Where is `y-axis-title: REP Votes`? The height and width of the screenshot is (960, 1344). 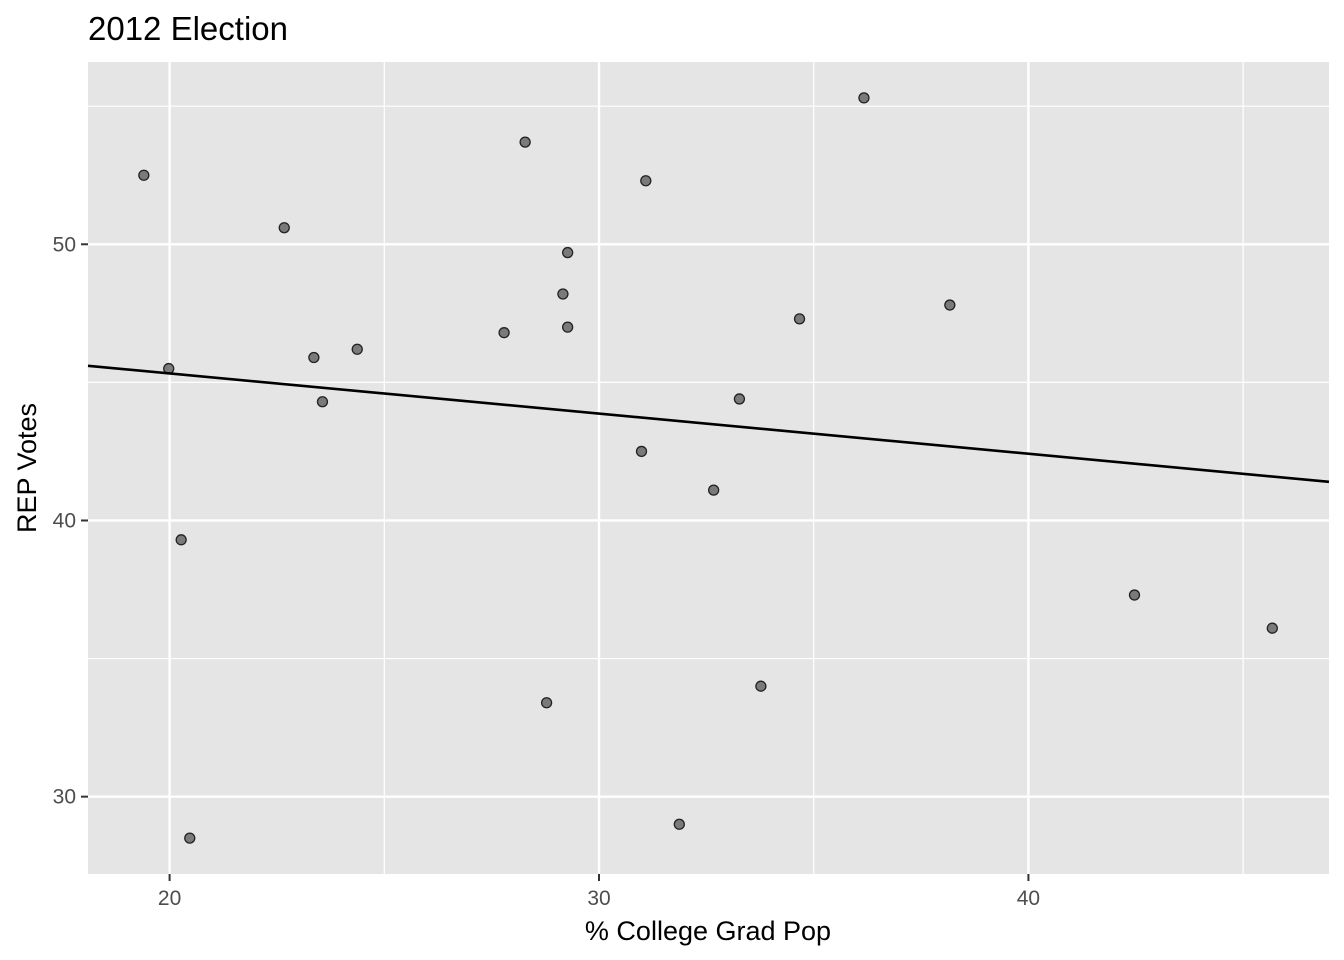 y-axis-title: REP Votes is located at coordinates (27, 468).